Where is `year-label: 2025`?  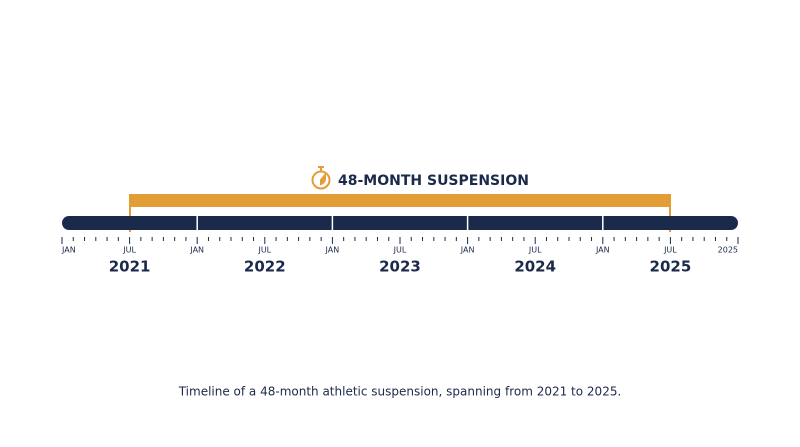 year-label: 2025 is located at coordinates (671, 267).